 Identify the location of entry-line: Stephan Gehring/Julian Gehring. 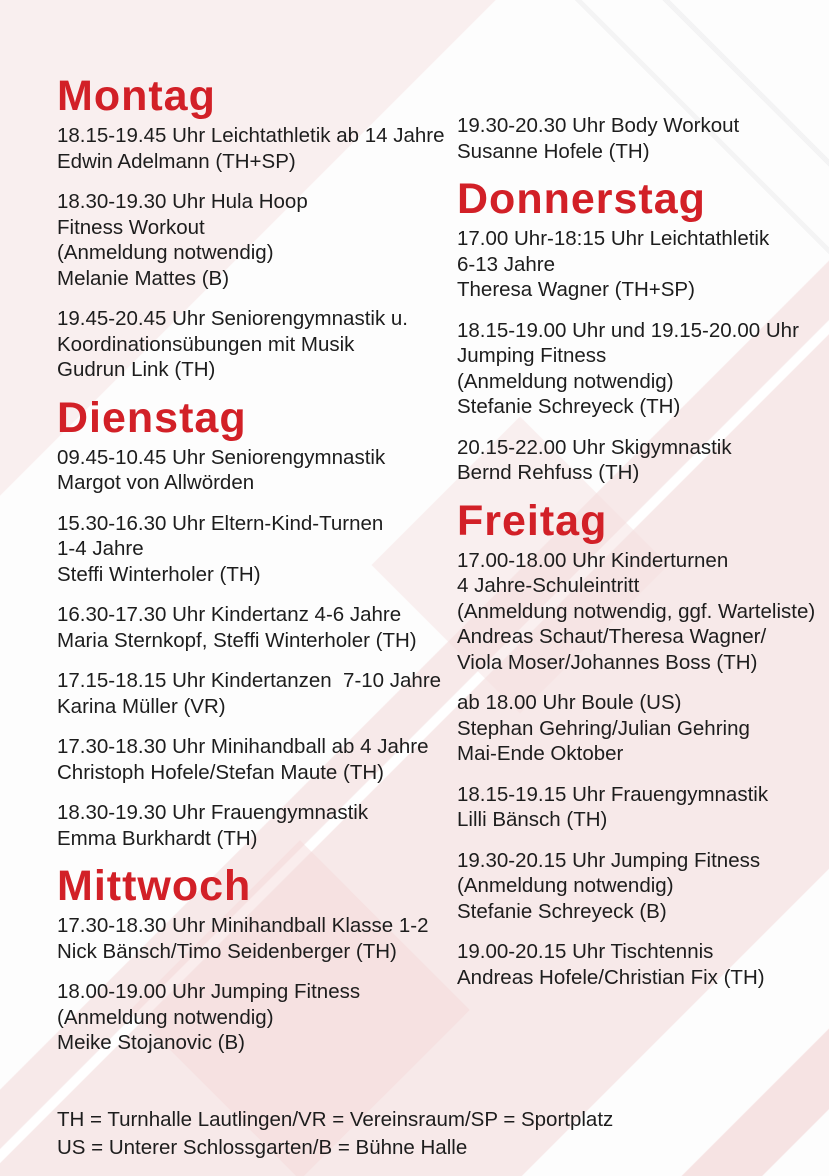
(603, 728).